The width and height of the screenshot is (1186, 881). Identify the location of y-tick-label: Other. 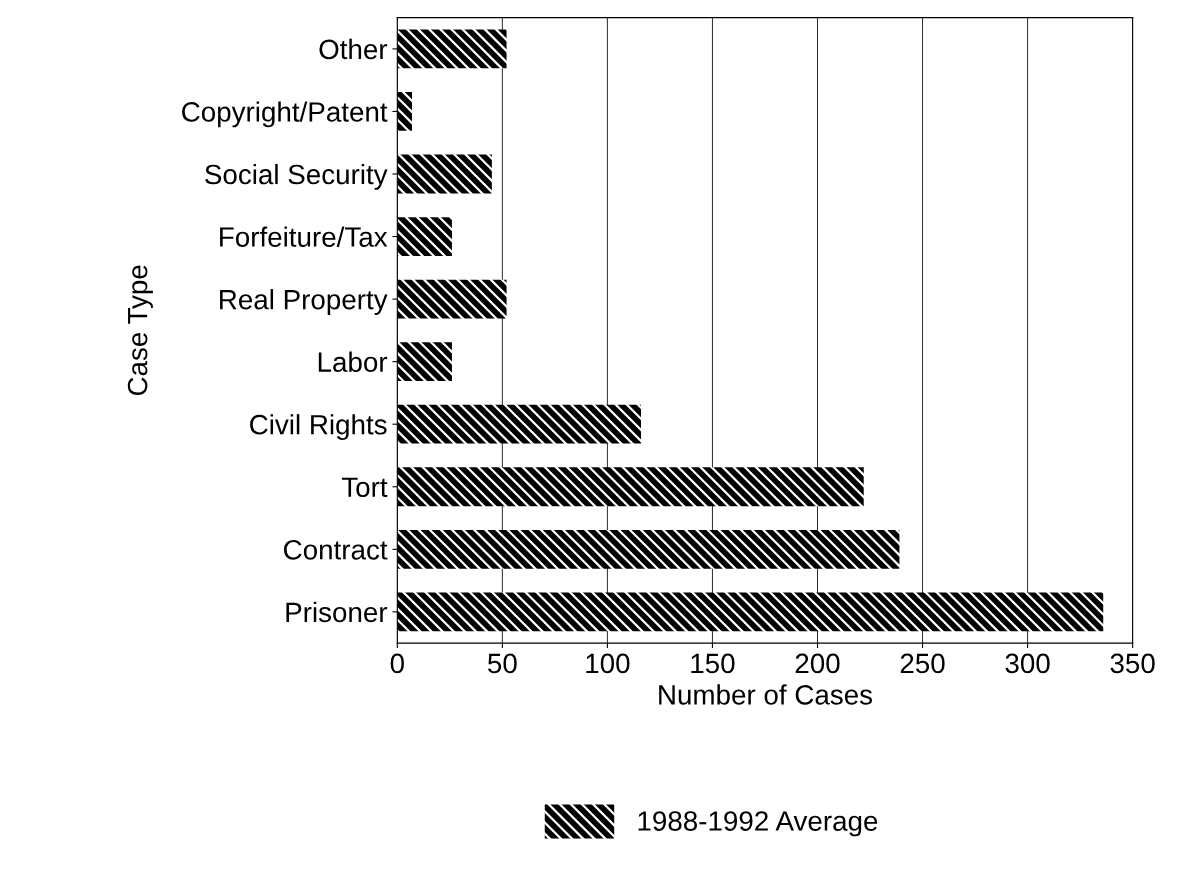
(353, 49).